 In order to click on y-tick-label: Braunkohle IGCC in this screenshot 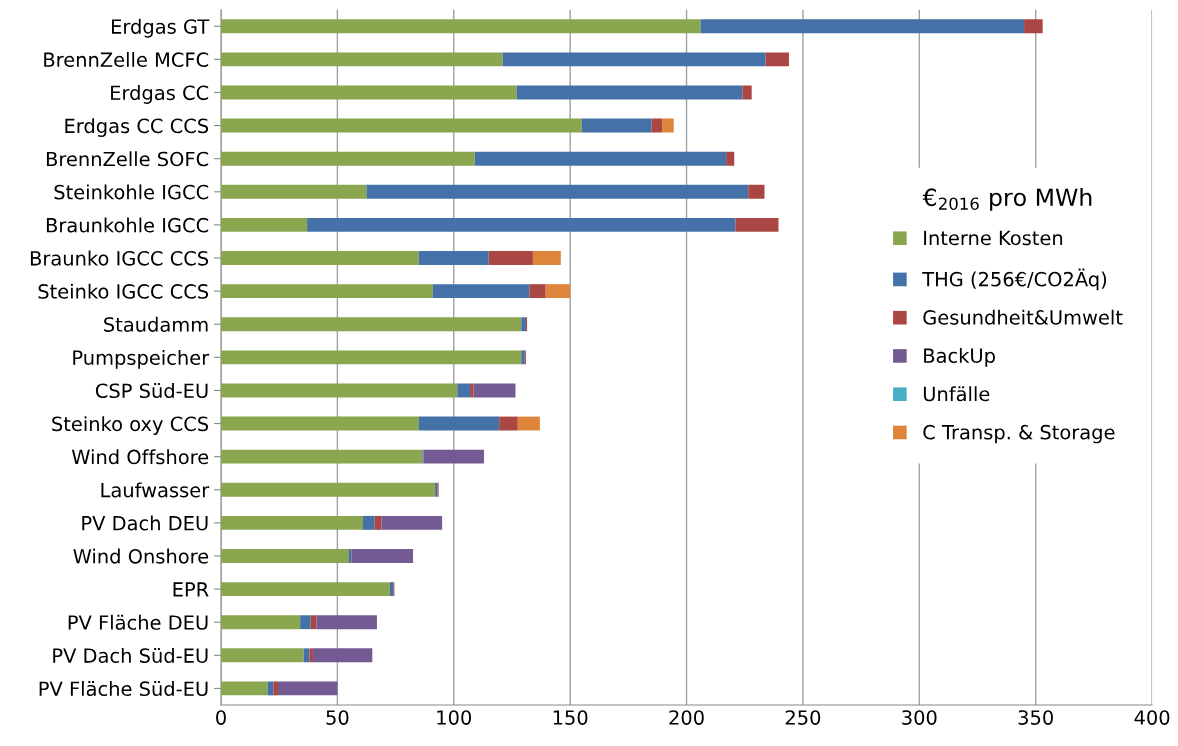, I will do `click(127, 225)`.